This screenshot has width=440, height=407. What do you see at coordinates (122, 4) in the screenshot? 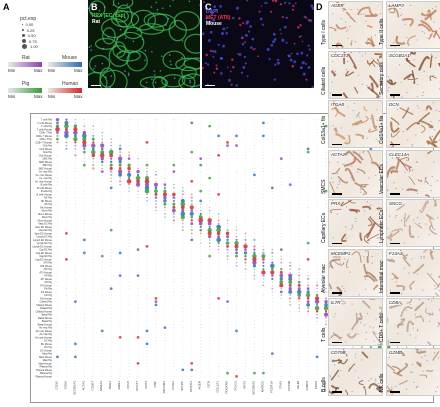
I see `alveolus-outline` at bounding box center [122, 4].